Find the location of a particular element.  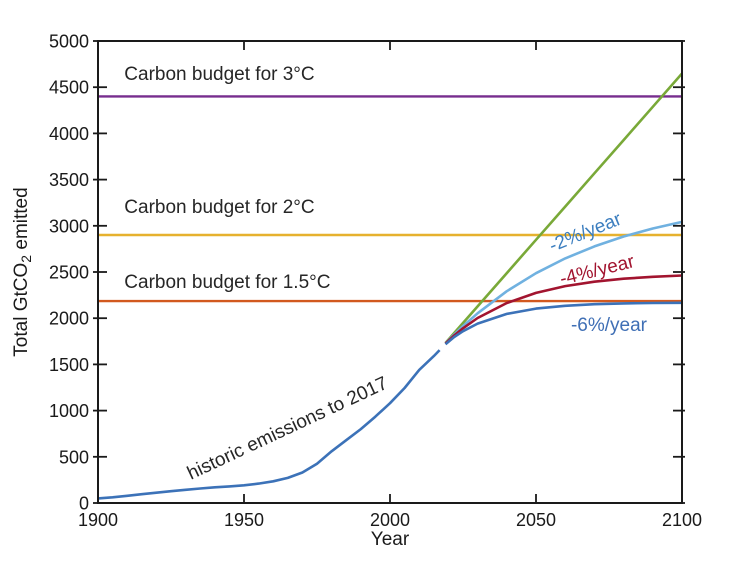

y-axis-title-text: emitted is located at coordinates (21, 221).